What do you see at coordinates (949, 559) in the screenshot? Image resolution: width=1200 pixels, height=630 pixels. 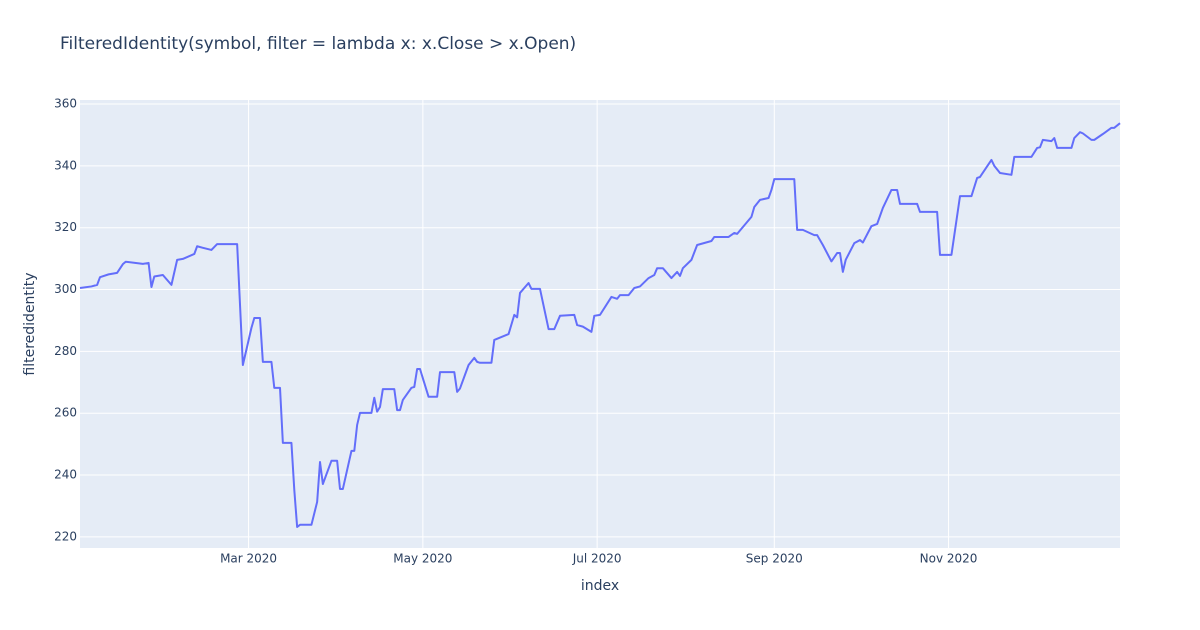 I see `x-tick-label: Nov 2020` at bounding box center [949, 559].